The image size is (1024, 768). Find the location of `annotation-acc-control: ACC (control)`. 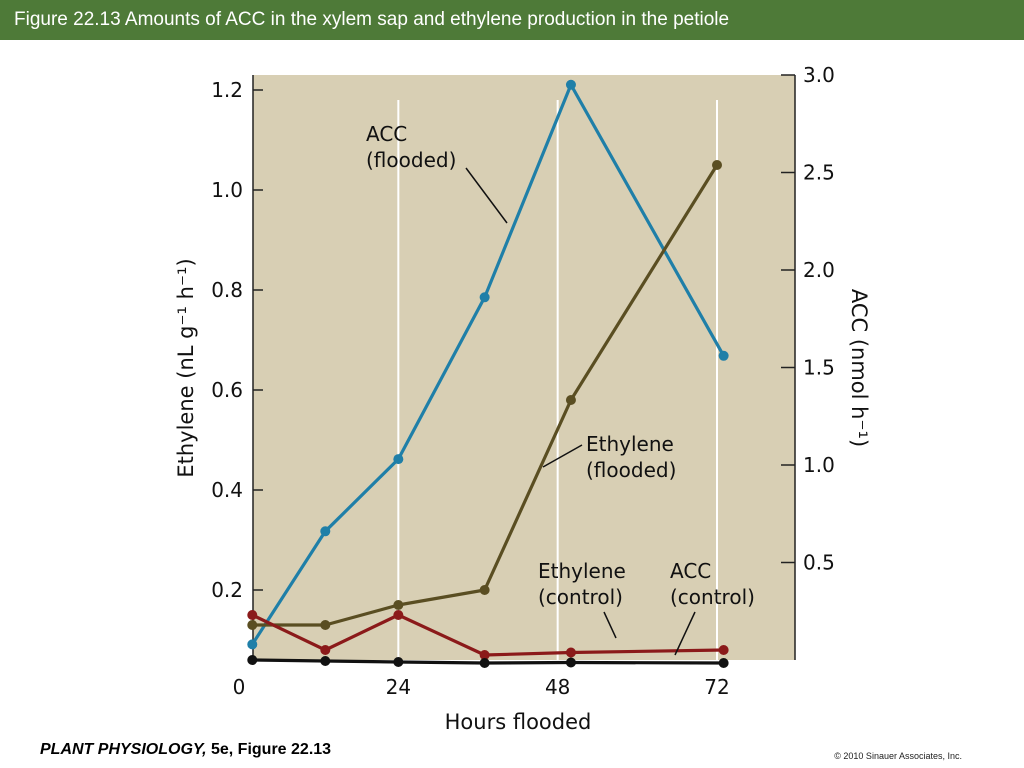

annotation-acc-control: ACC (control) is located at coordinates (712, 584).